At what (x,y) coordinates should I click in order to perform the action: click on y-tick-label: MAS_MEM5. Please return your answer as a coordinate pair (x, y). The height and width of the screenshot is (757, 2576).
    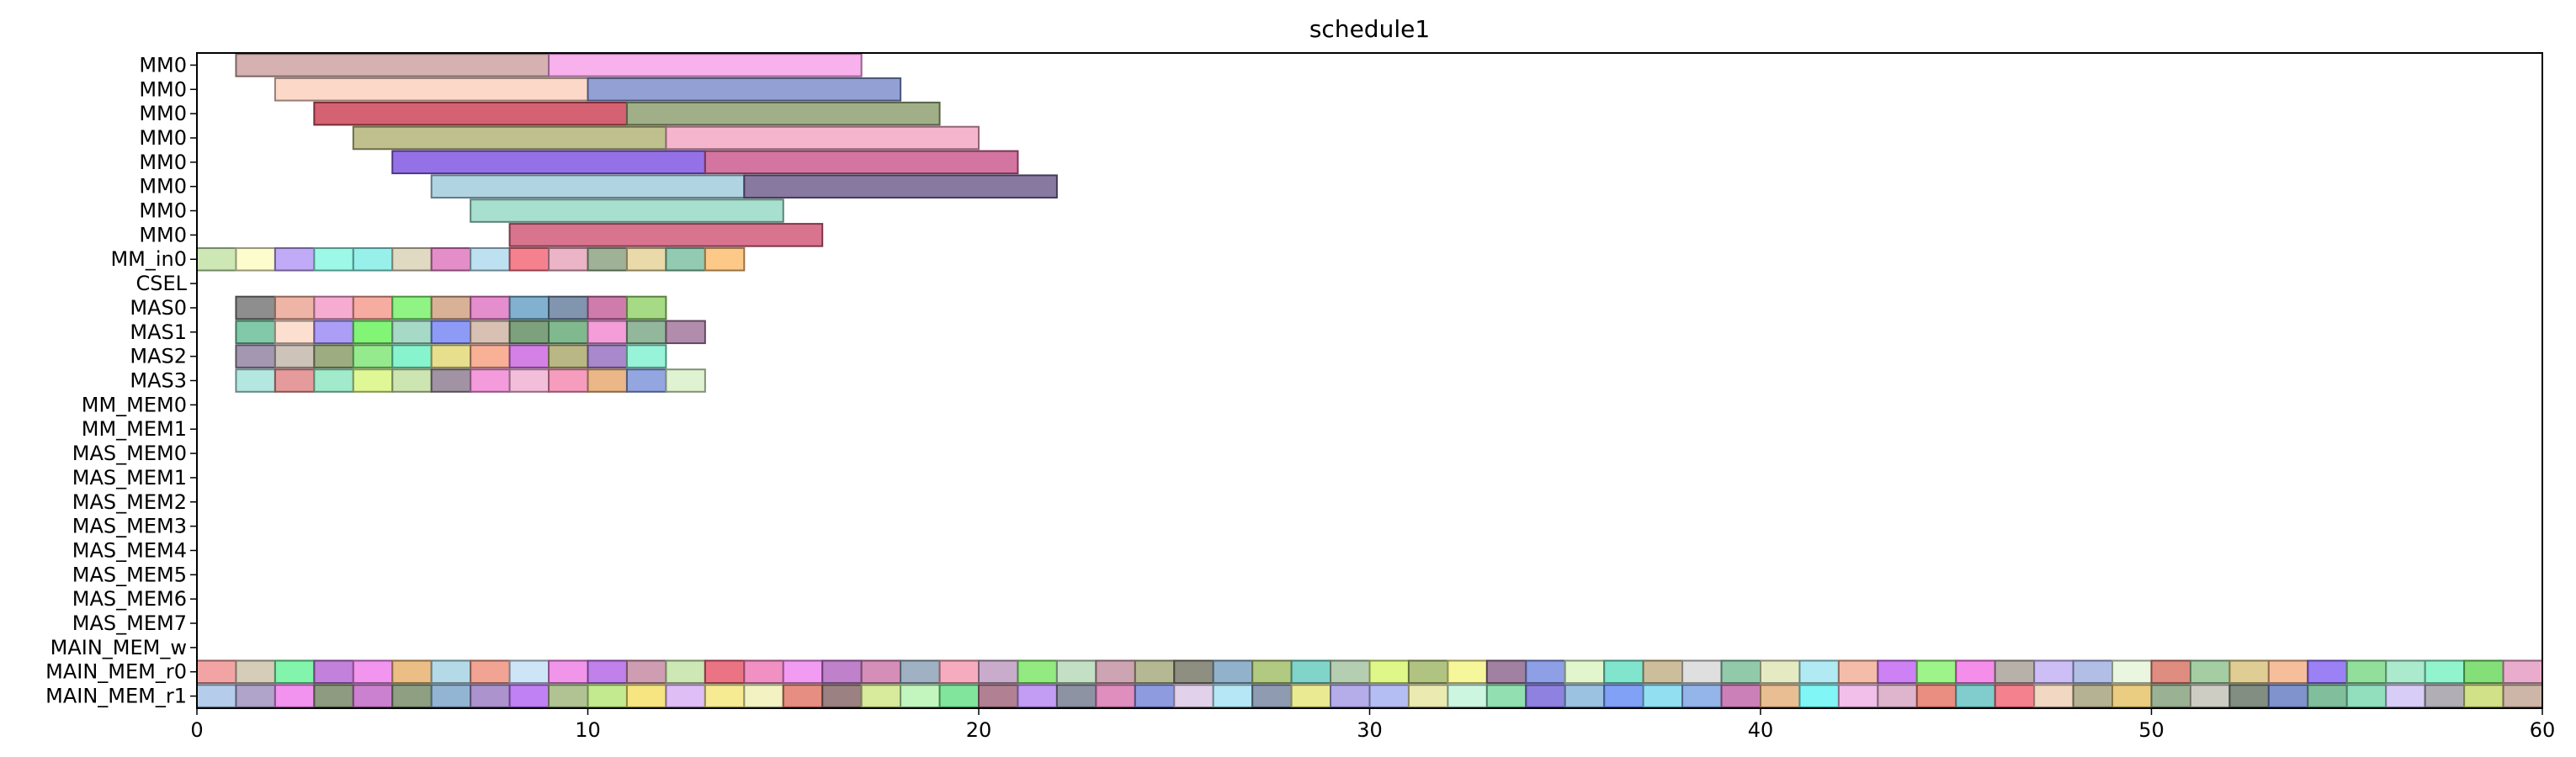
    Looking at the image, I should click on (129, 574).